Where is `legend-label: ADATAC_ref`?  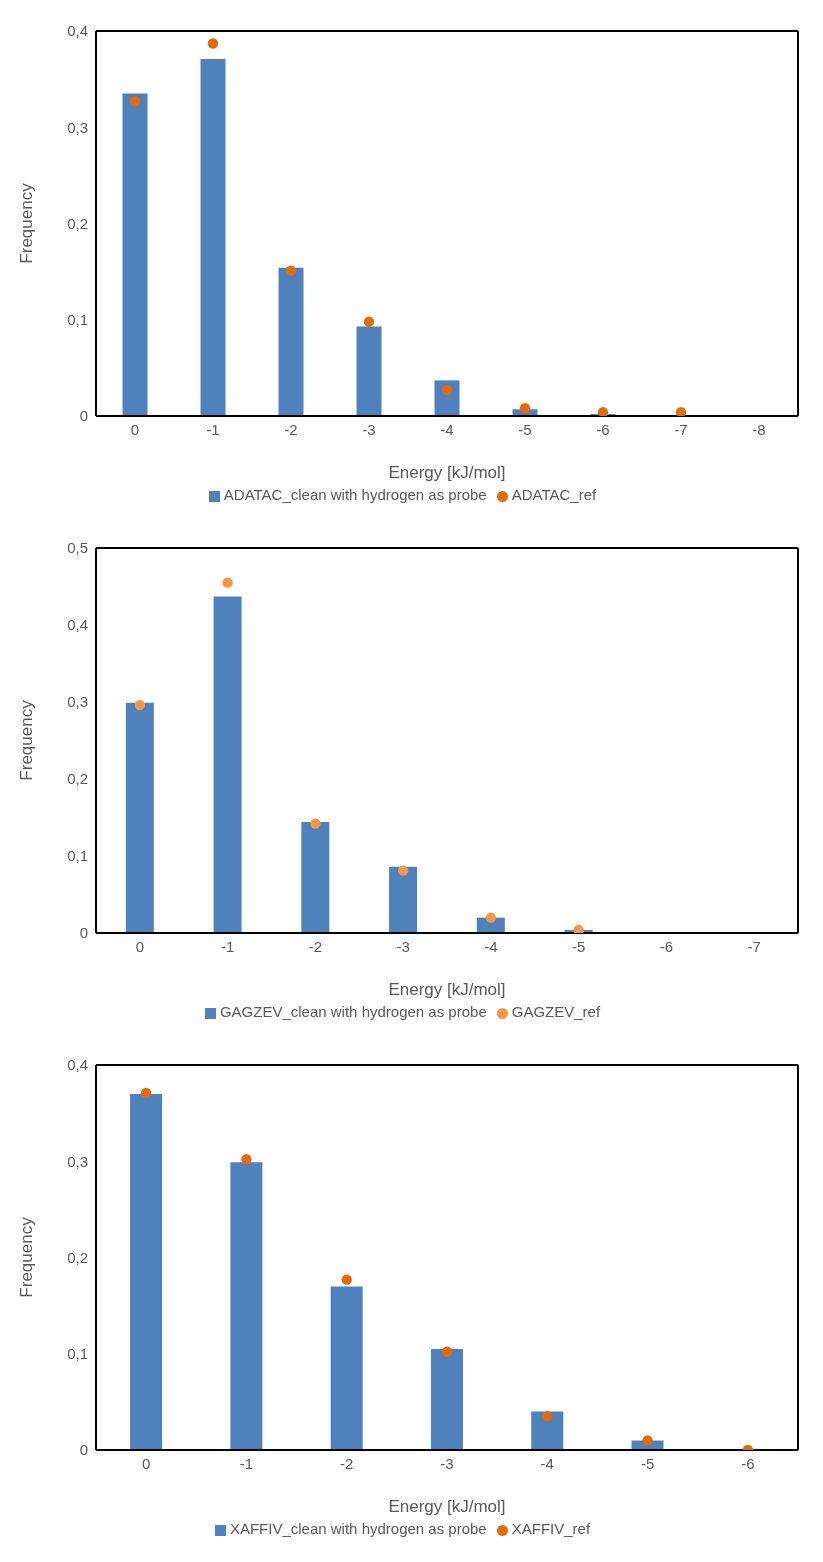 legend-label: ADATAC_ref is located at coordinates (554, 494).